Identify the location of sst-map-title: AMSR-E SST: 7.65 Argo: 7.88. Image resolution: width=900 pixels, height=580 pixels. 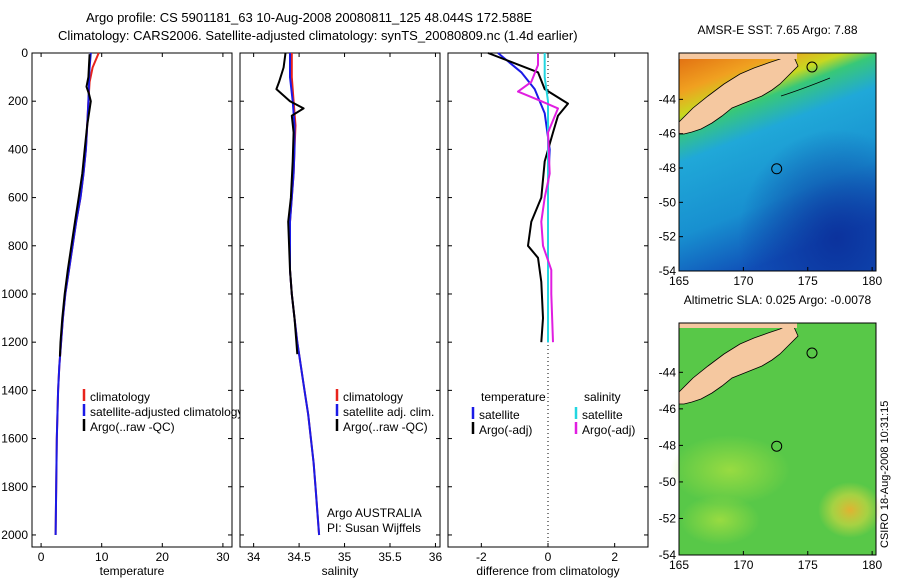
(777, 30).